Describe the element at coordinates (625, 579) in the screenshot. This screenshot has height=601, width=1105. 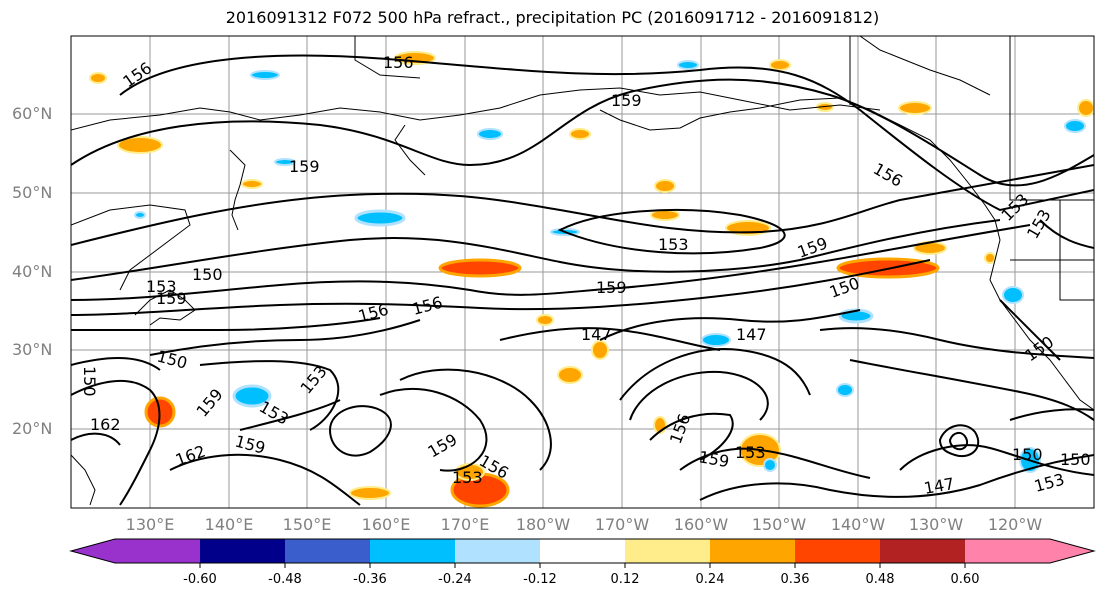
I see `colorbar-tick-label: 0.12` at that location.